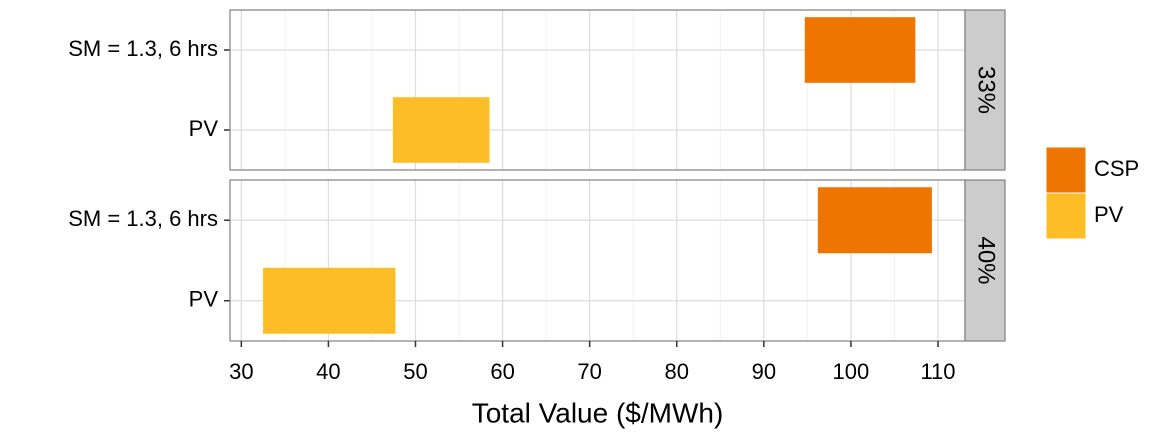 This screenshot has width=1163, height=446. What do you see at coordinates (677, 371) in the screenshot?
I see `x-tick-label: 80` at bounding box center [677, 371].